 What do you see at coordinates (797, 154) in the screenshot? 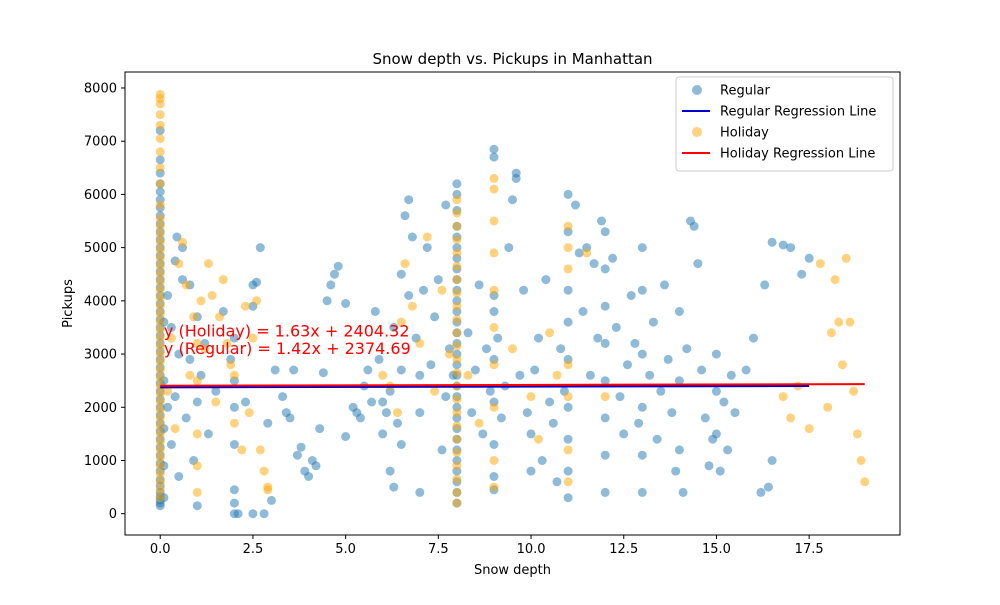
I see `legend-label: Holiday Regression Line` at bounding box center [797, 154].